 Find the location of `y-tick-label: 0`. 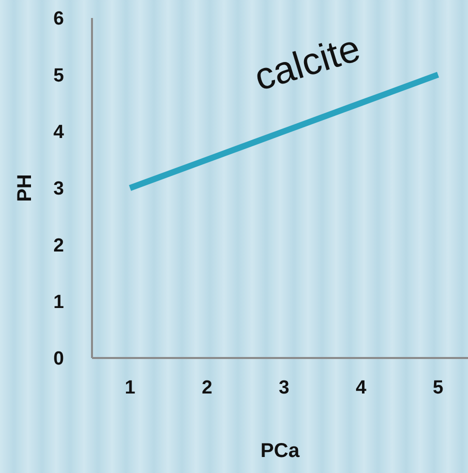

y-tick-label: 0 is located at coordinates (58, 359).